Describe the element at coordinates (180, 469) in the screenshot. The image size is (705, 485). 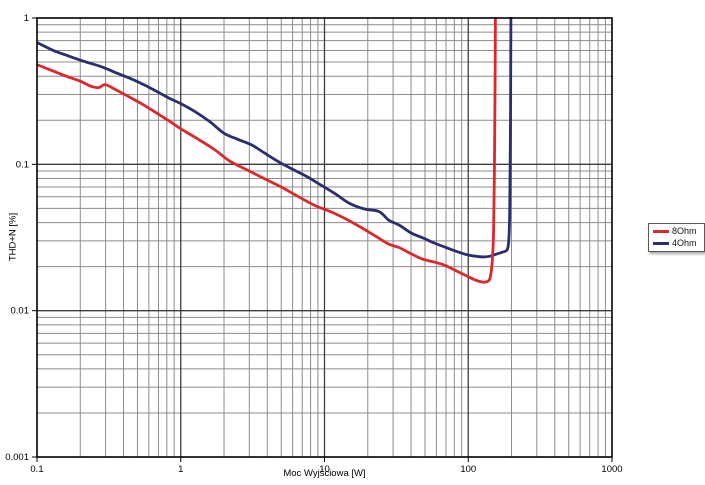
I see `x-tick-label: 1` at that location.